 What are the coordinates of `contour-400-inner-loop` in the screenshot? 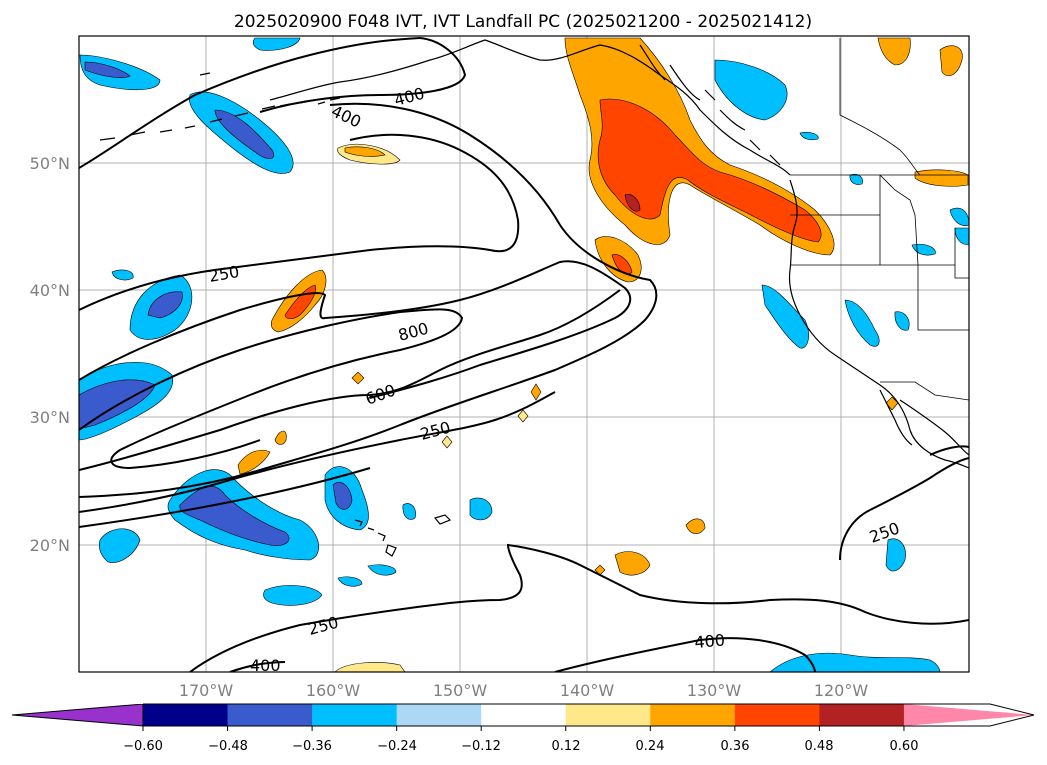 It's located at (363, 75).